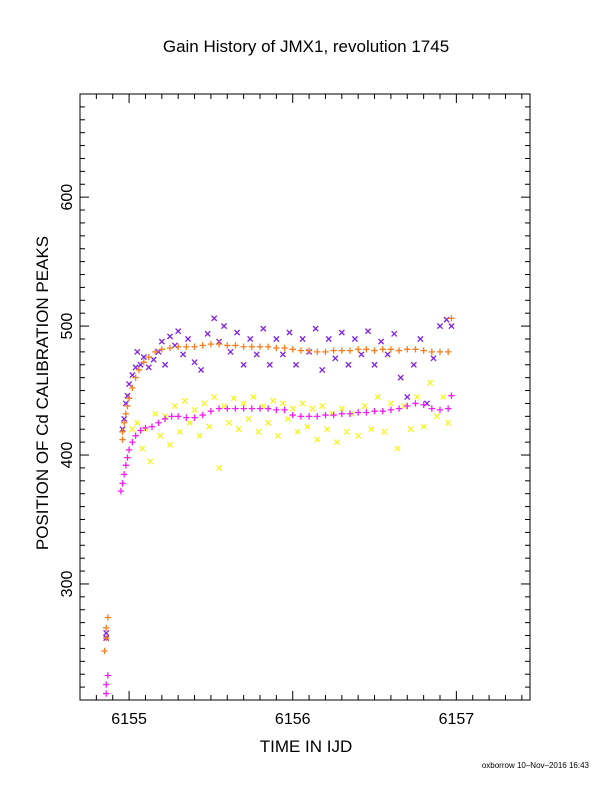 The height and width of the screenshot is (792, 612). Describe the element at coordinates (457, 719) in the screenshot. I see `x-tick-label: 6157` at that location.